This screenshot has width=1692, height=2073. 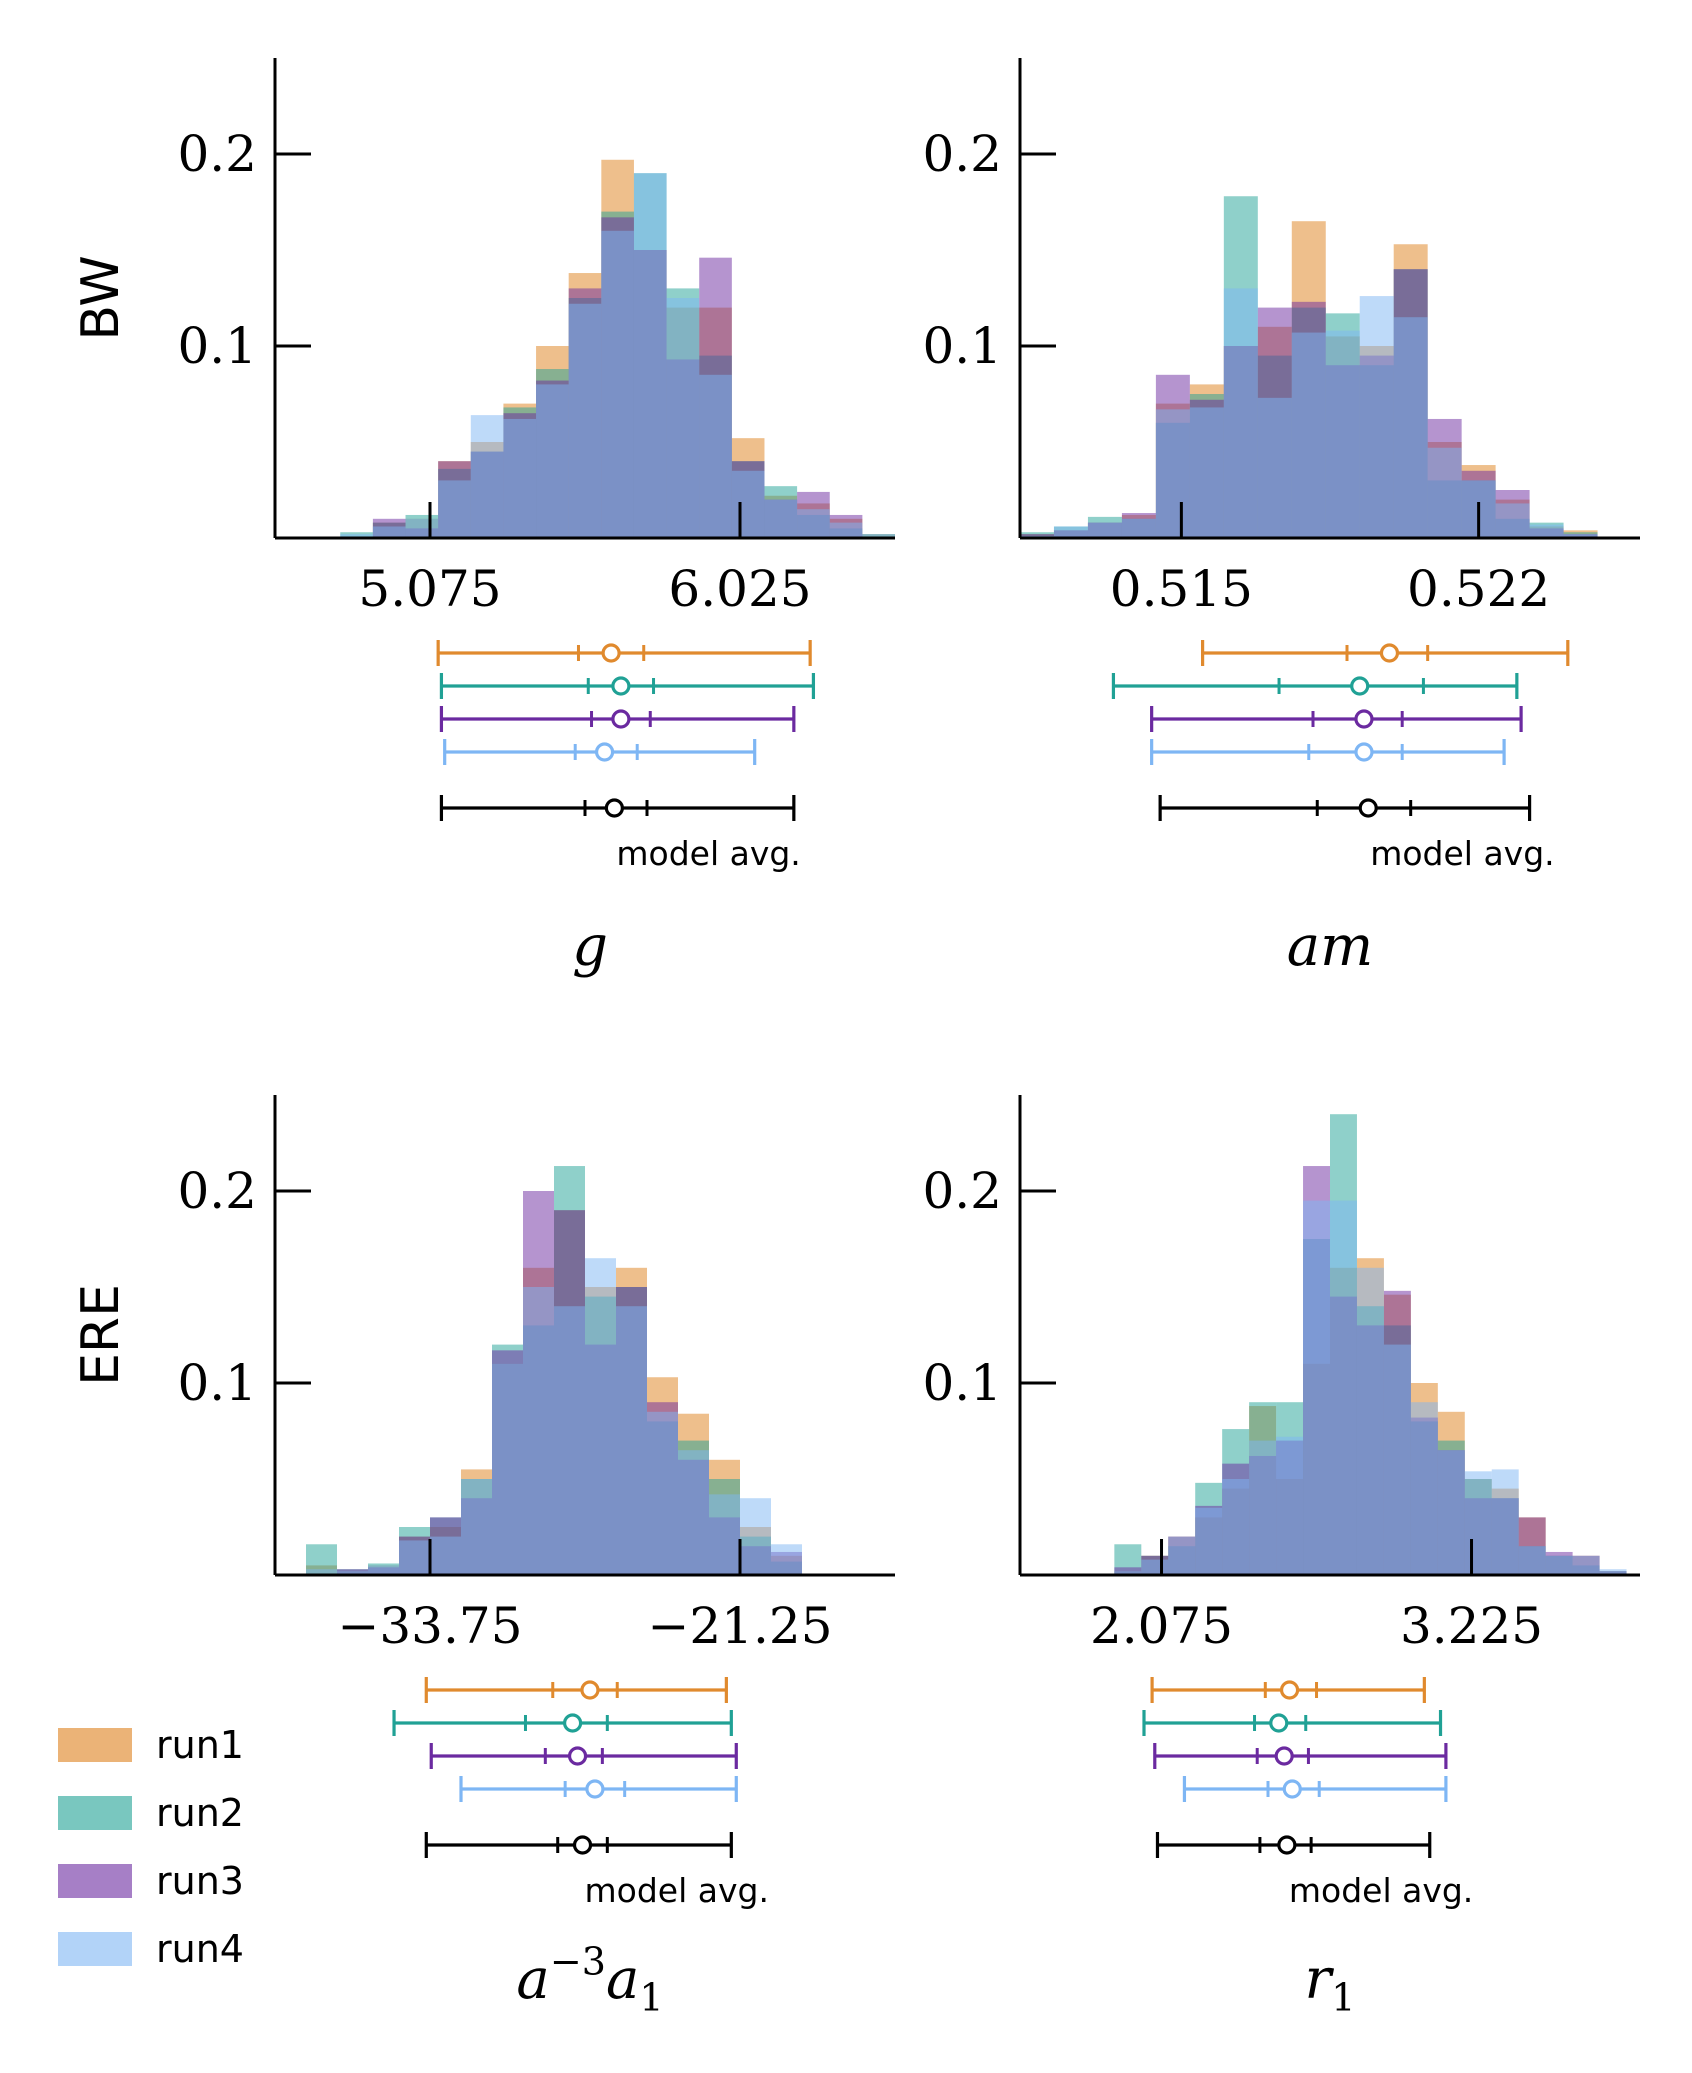 What do you see at coordinates (429, 589) in the screenshot?
I see `x-tick-label: 5.075` at bounding box center [429, 589].